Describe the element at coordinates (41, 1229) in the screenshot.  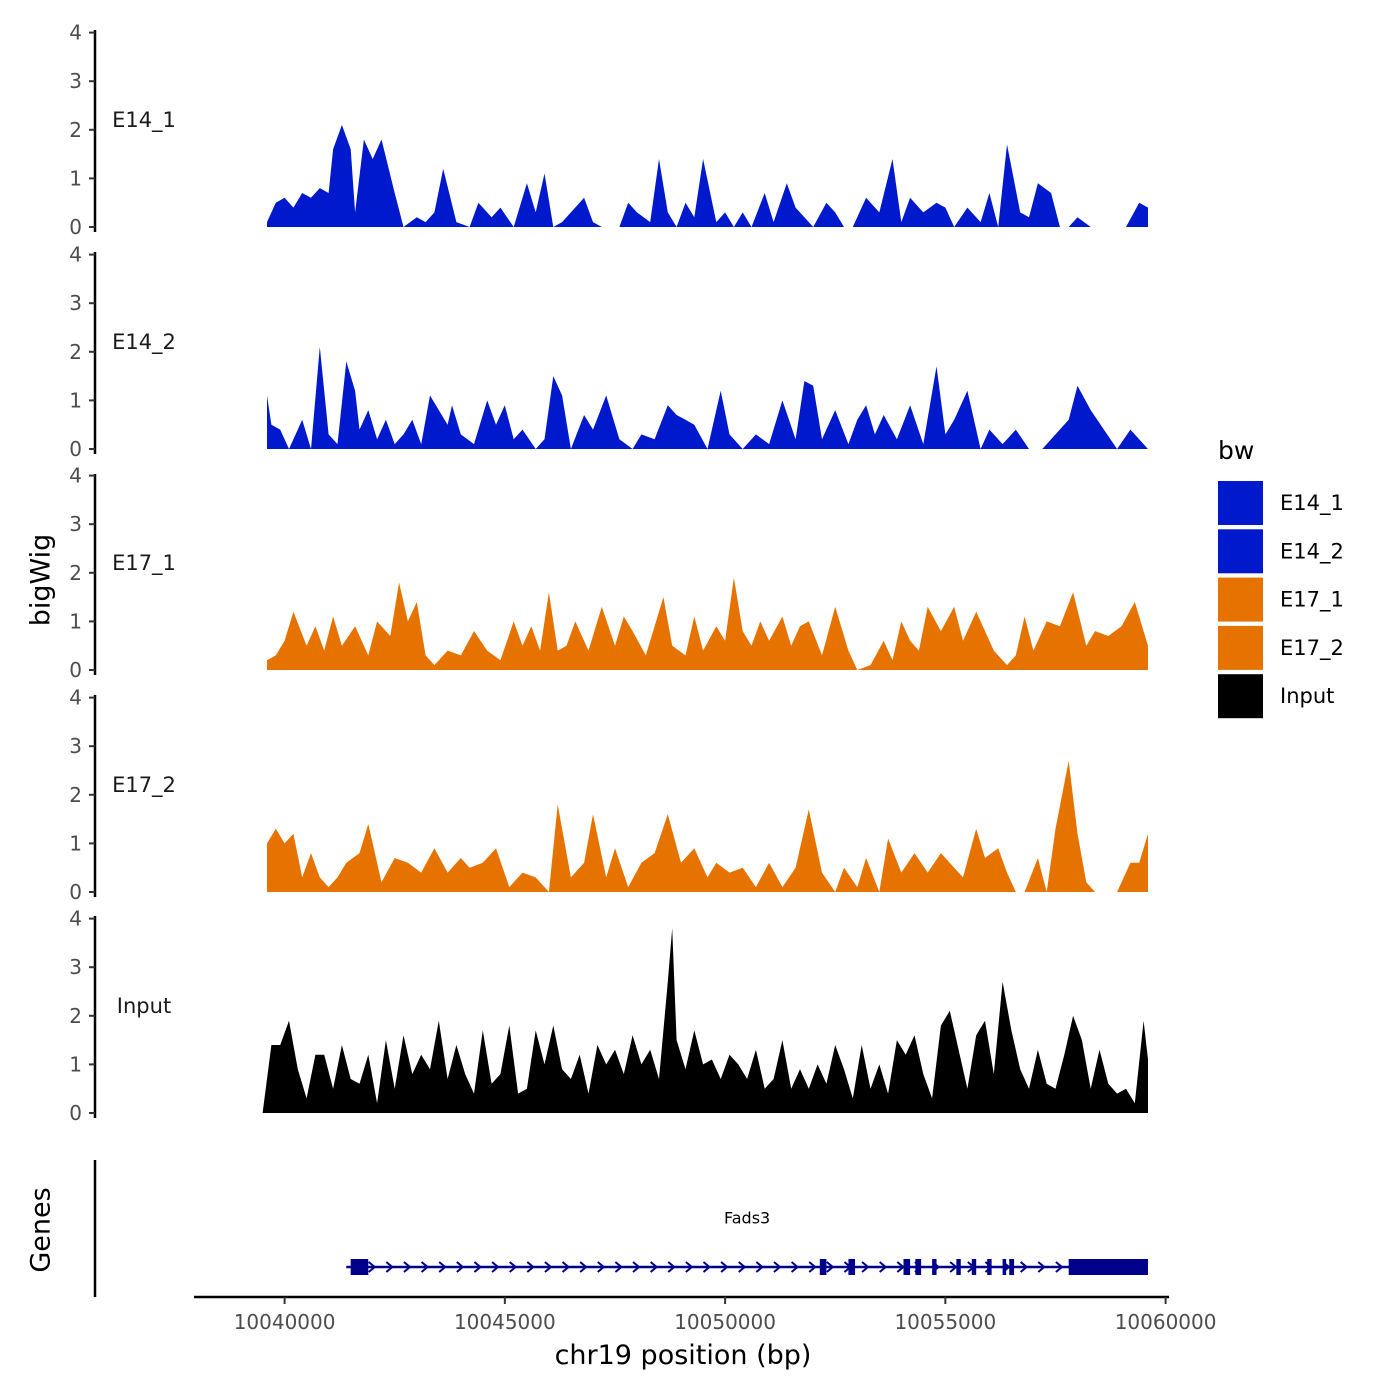
I see `gene-track-title: Genes` at that location.